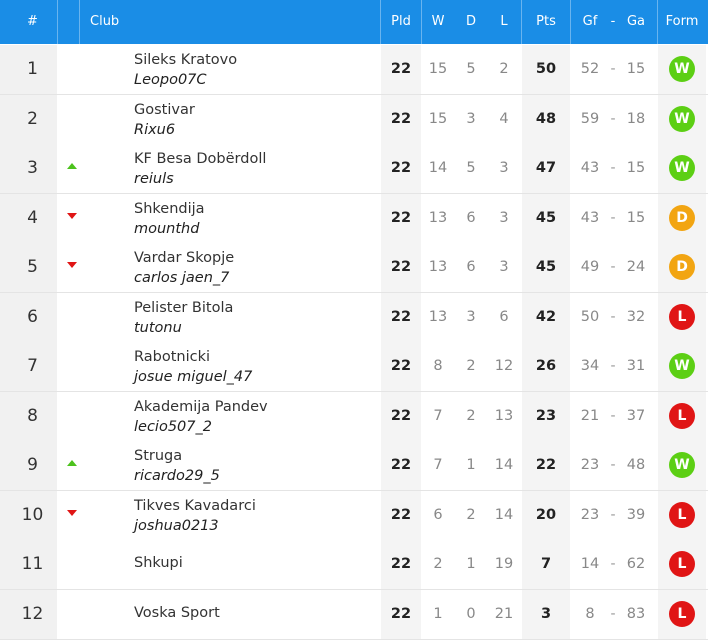 This screenshot has height=640, width=708. Describe the element at coordinates (471, 267) in the screenshot. I see `d-cell: 6` at that location.